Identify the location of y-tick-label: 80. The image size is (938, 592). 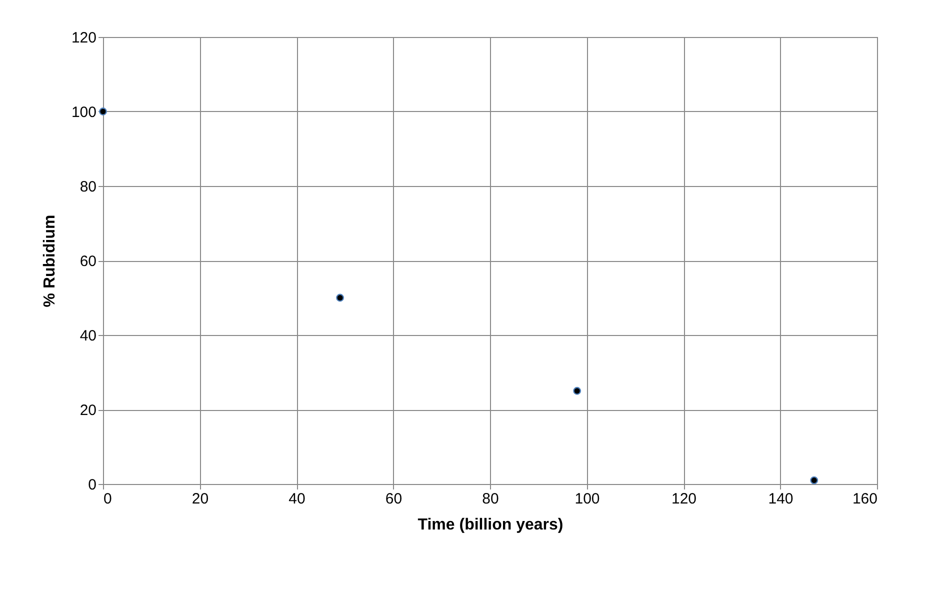
(88, 187).